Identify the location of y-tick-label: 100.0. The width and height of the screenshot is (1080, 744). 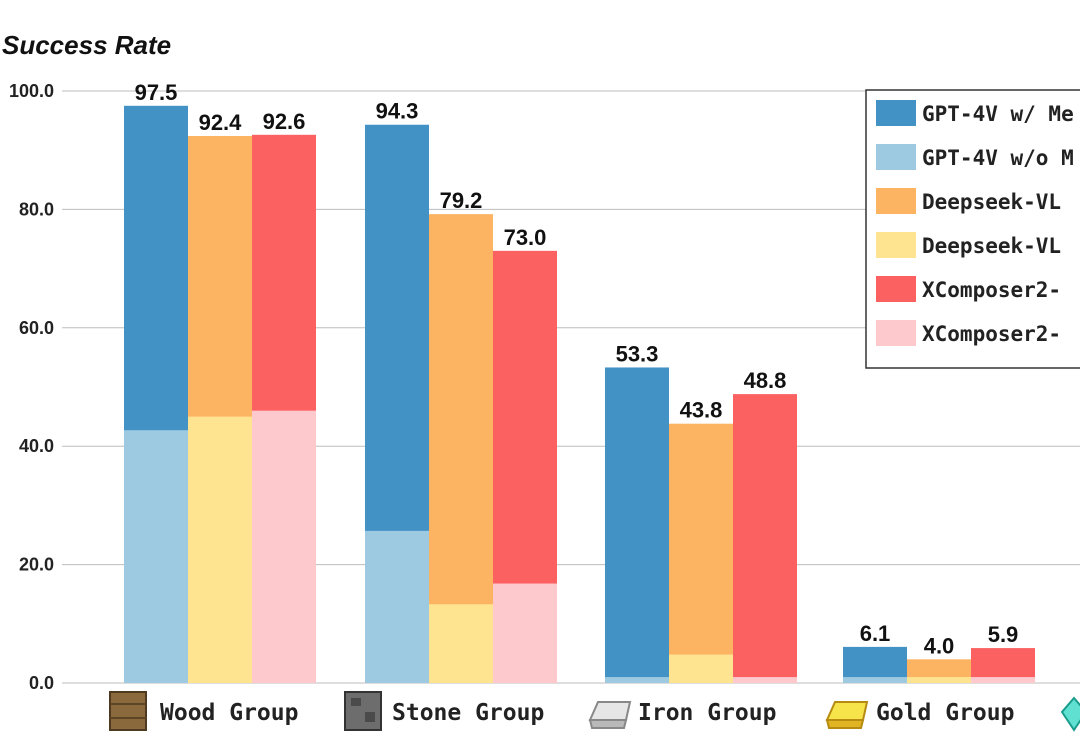
(31, 91).